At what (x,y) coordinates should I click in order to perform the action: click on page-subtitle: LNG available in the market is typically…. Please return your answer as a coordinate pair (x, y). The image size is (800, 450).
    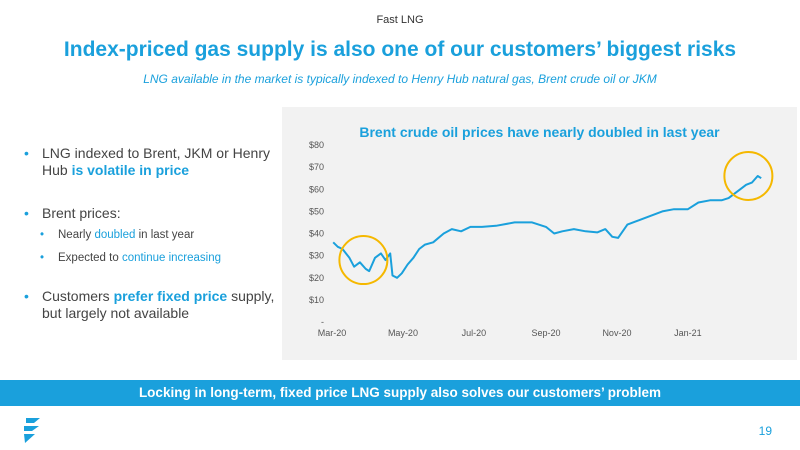
    Looking at the image, I should click on (400, 79).